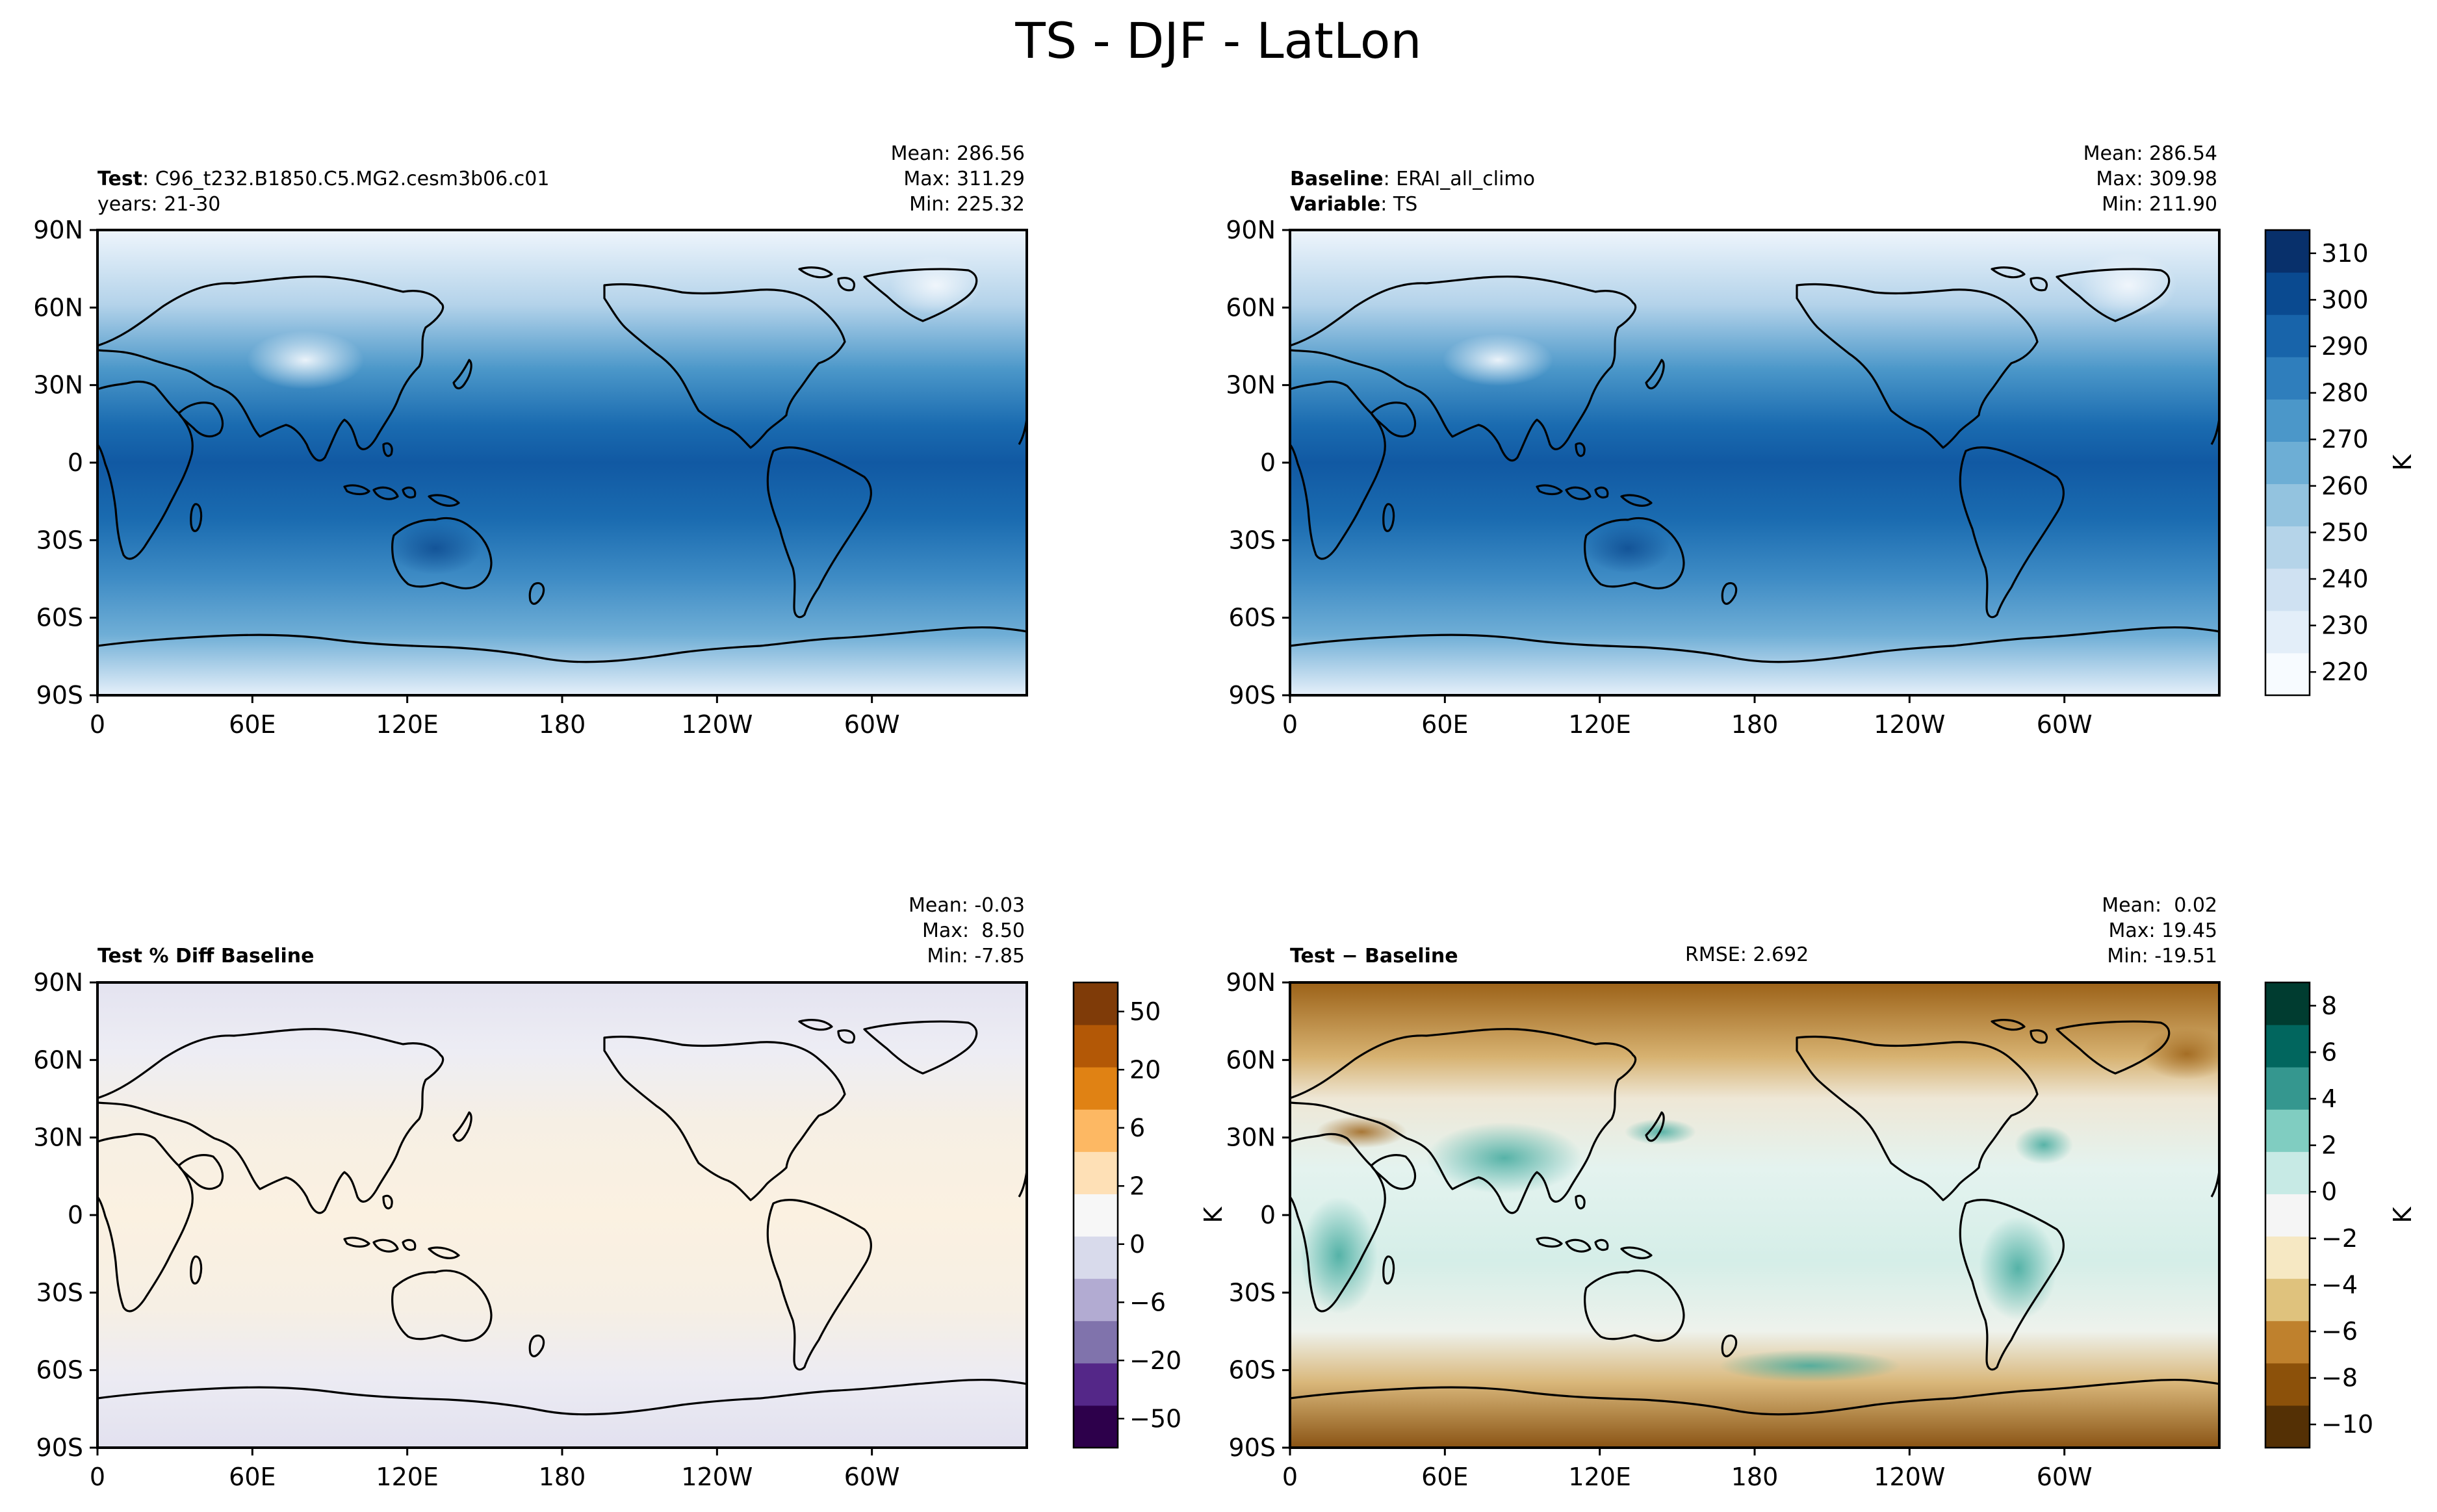 The height and width of the screenshot is (1512, 2437). I want to click on diff-gulfstream-anomaly, so click(2044, 1144).